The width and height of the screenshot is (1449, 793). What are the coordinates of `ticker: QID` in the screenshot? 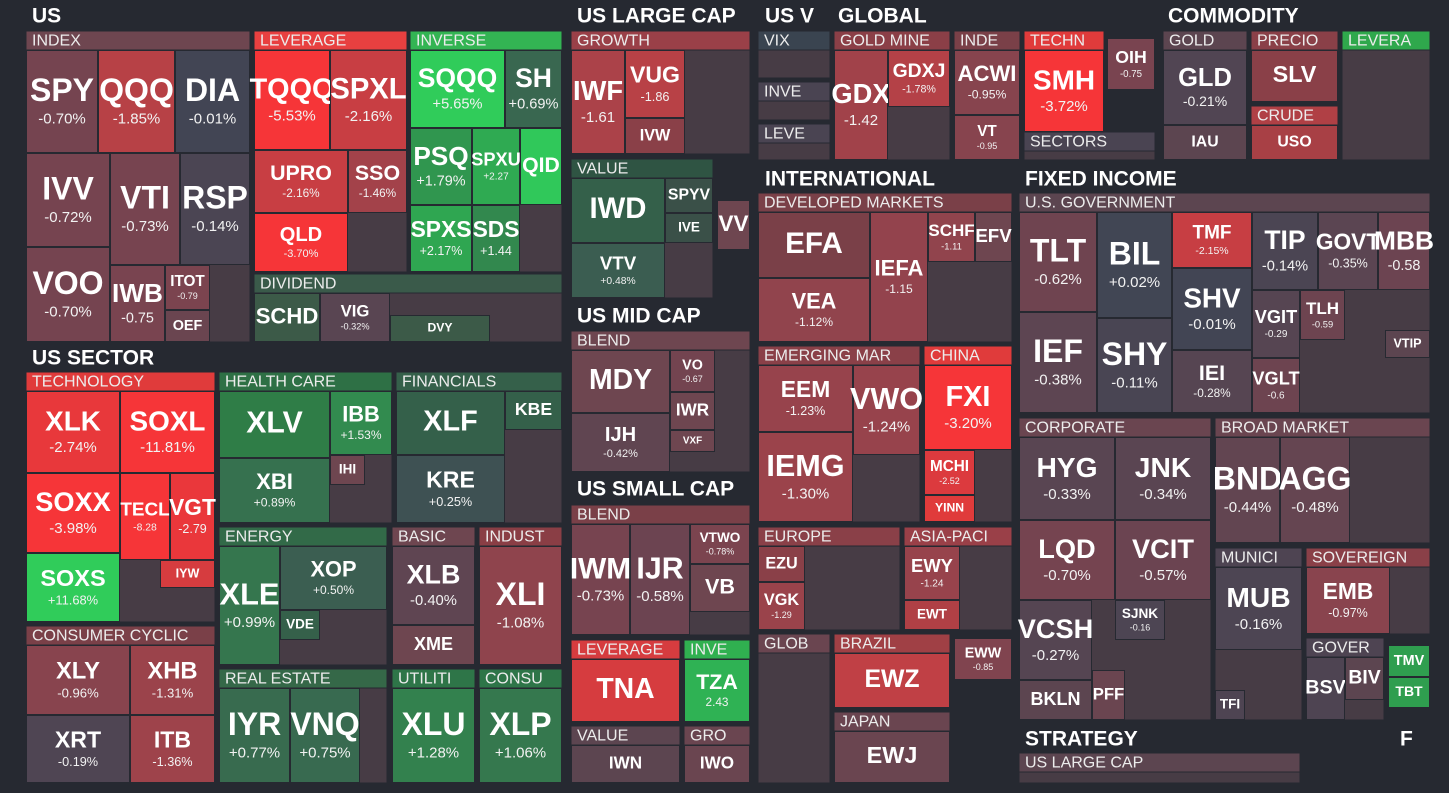 It's located at (541, 165).